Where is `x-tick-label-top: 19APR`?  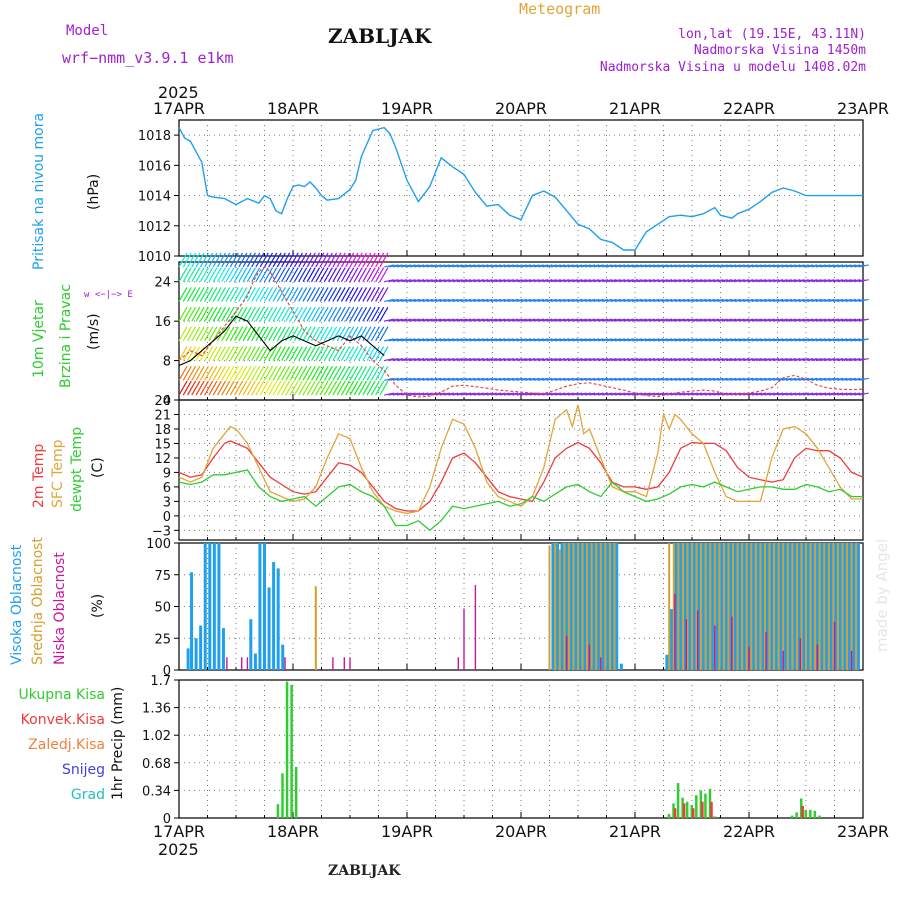
x-tick-label-top: 19APR is located at coordinates (407, 108).